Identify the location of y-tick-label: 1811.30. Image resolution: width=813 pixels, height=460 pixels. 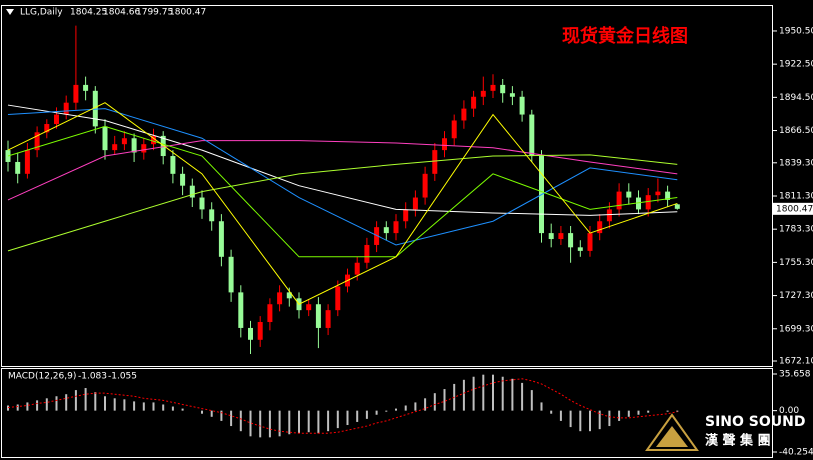
(796, 196).